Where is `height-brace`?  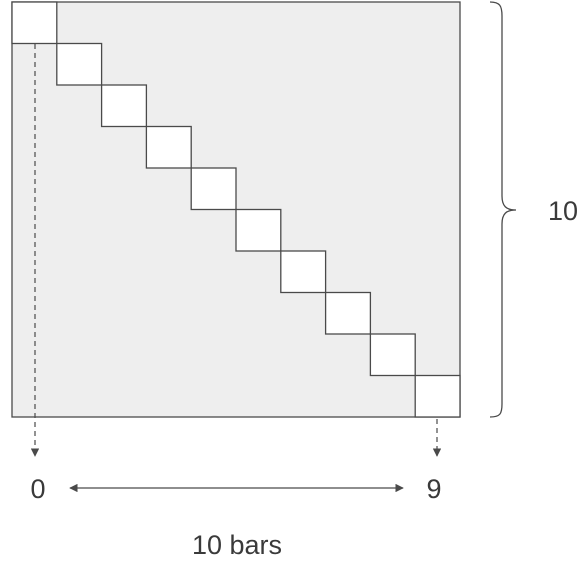 height-brace is located at coordinates (503, 209).